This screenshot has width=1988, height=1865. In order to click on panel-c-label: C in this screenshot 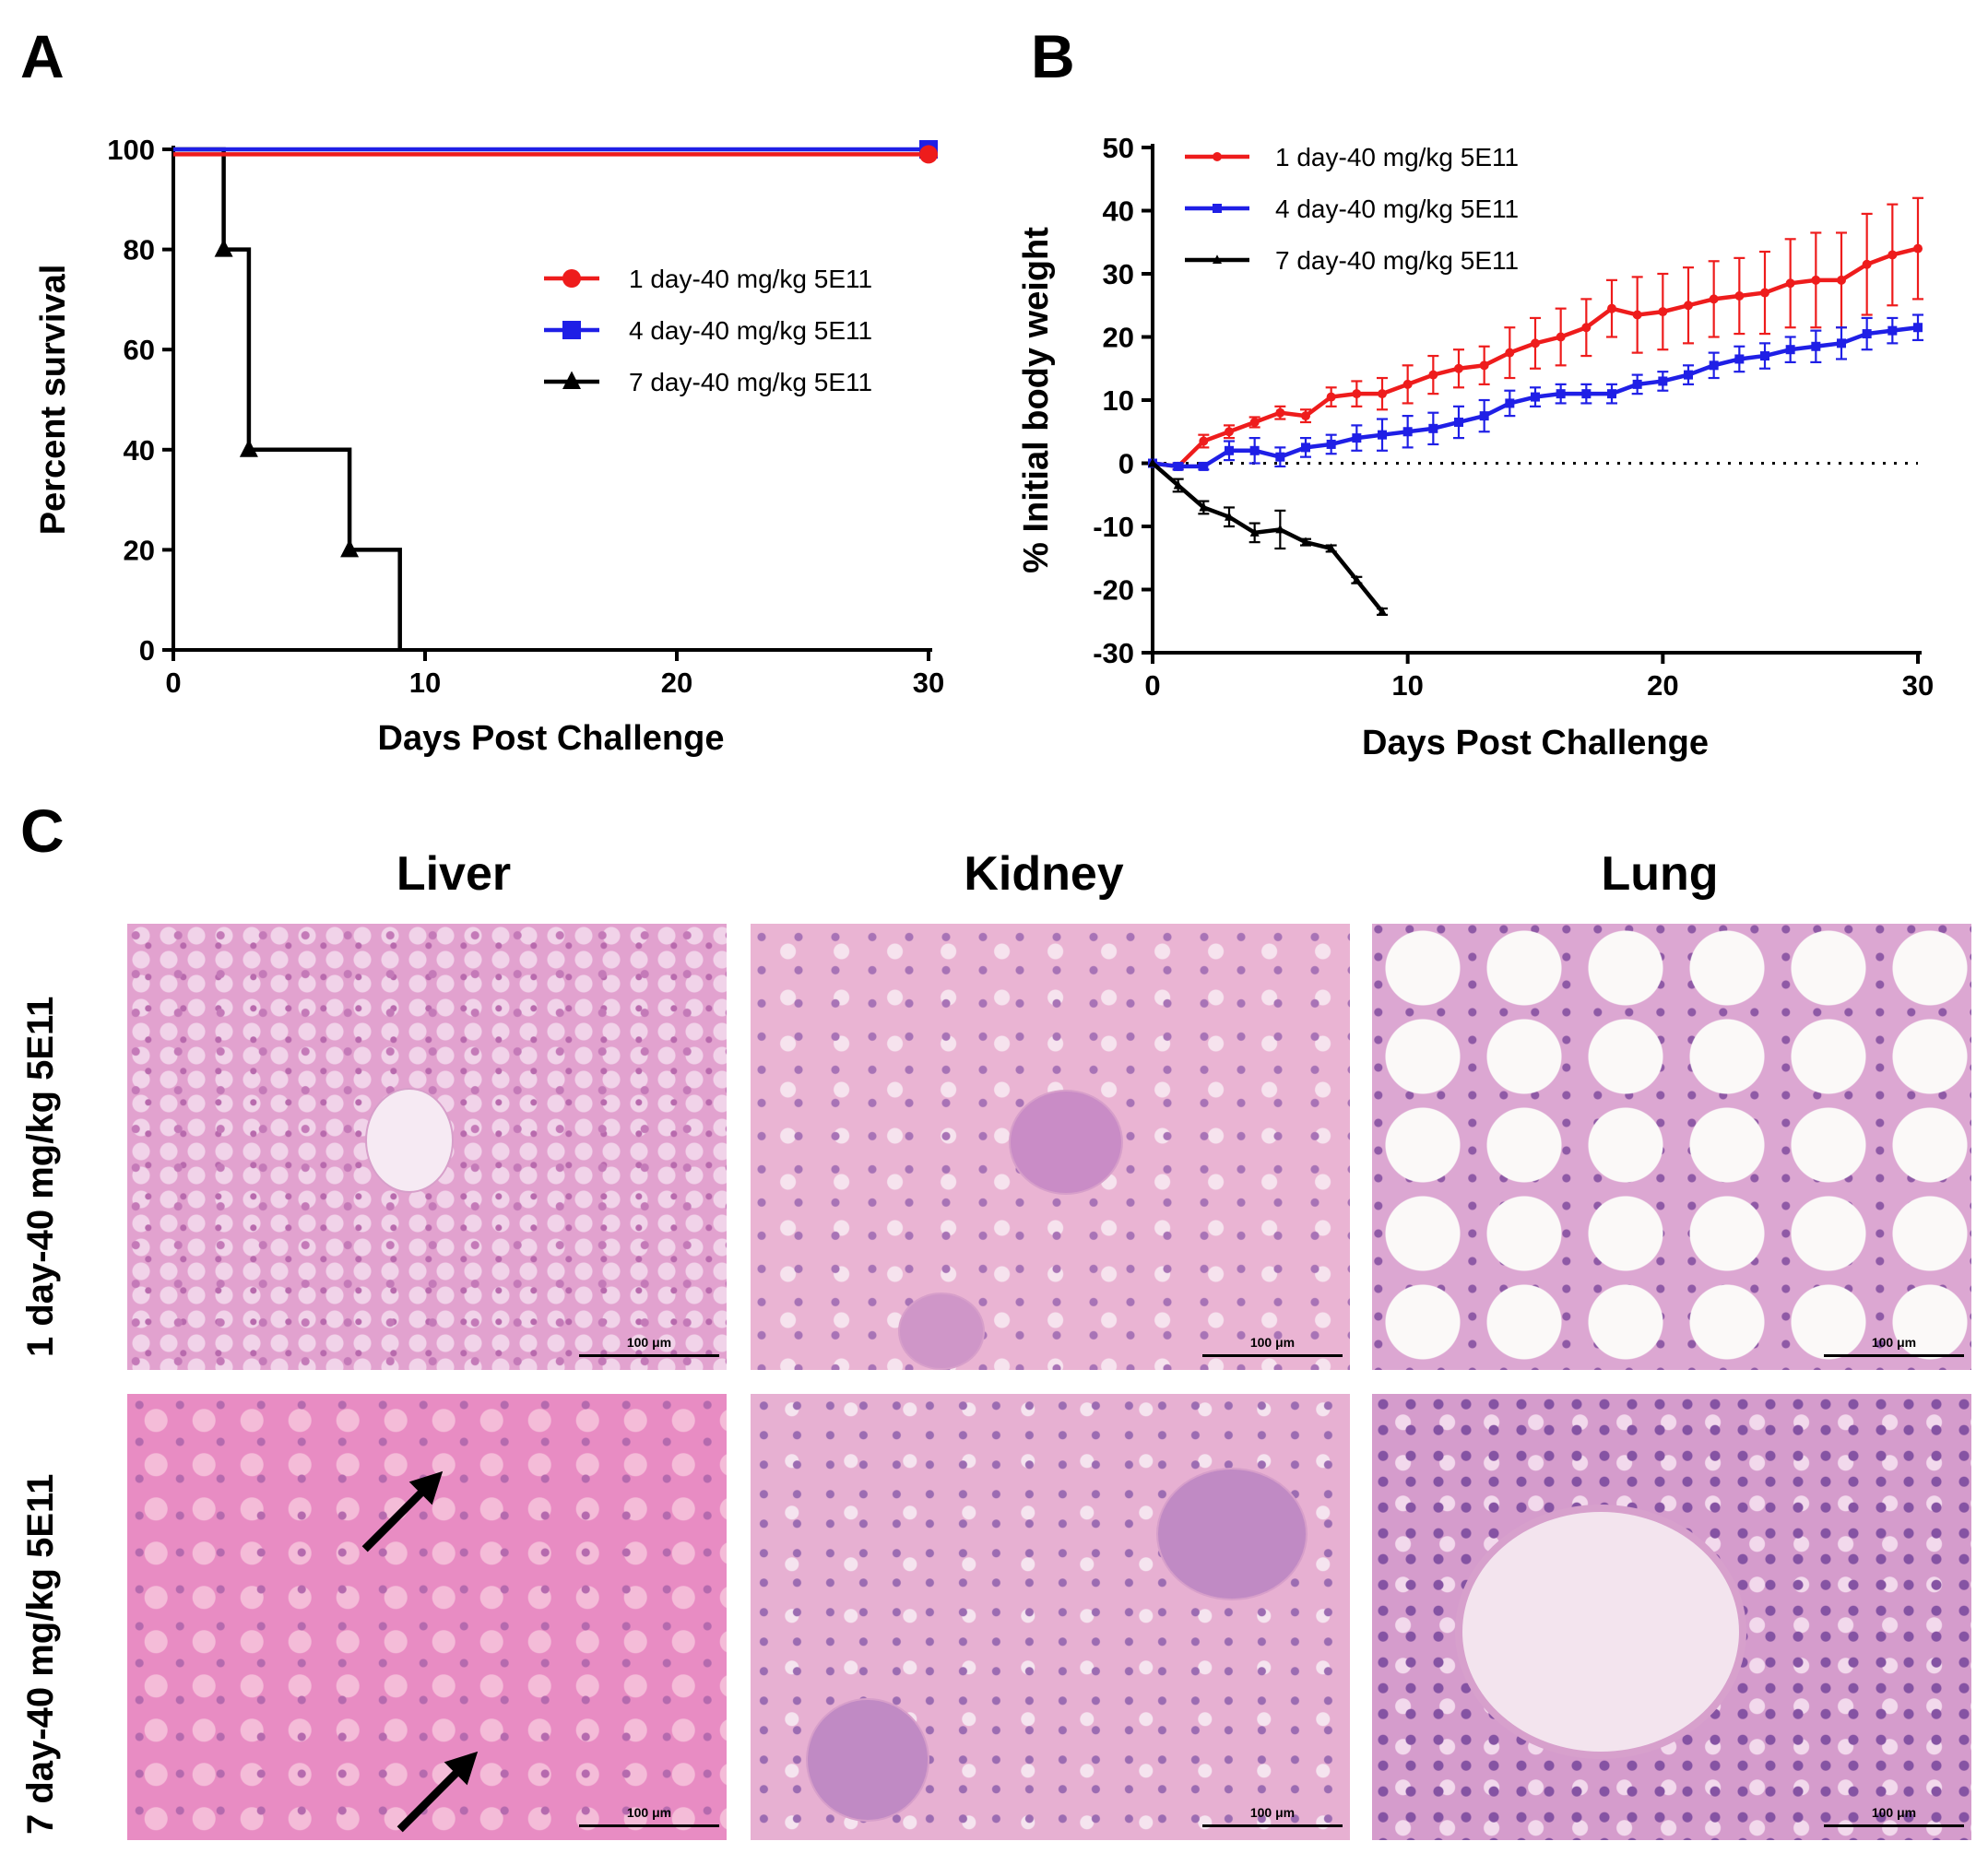, I will do `click(43, 831)`.